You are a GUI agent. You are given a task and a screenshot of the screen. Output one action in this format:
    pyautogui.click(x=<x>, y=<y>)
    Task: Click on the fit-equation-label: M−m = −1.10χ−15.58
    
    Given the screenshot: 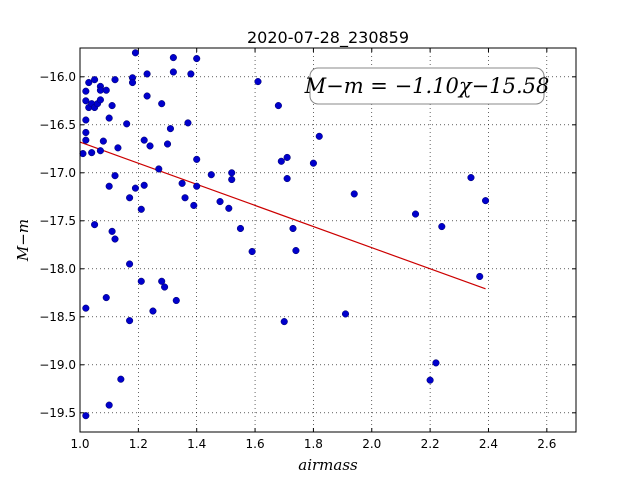 What is the action you would take?
    pyautogui.click(x=427, y=86)
    